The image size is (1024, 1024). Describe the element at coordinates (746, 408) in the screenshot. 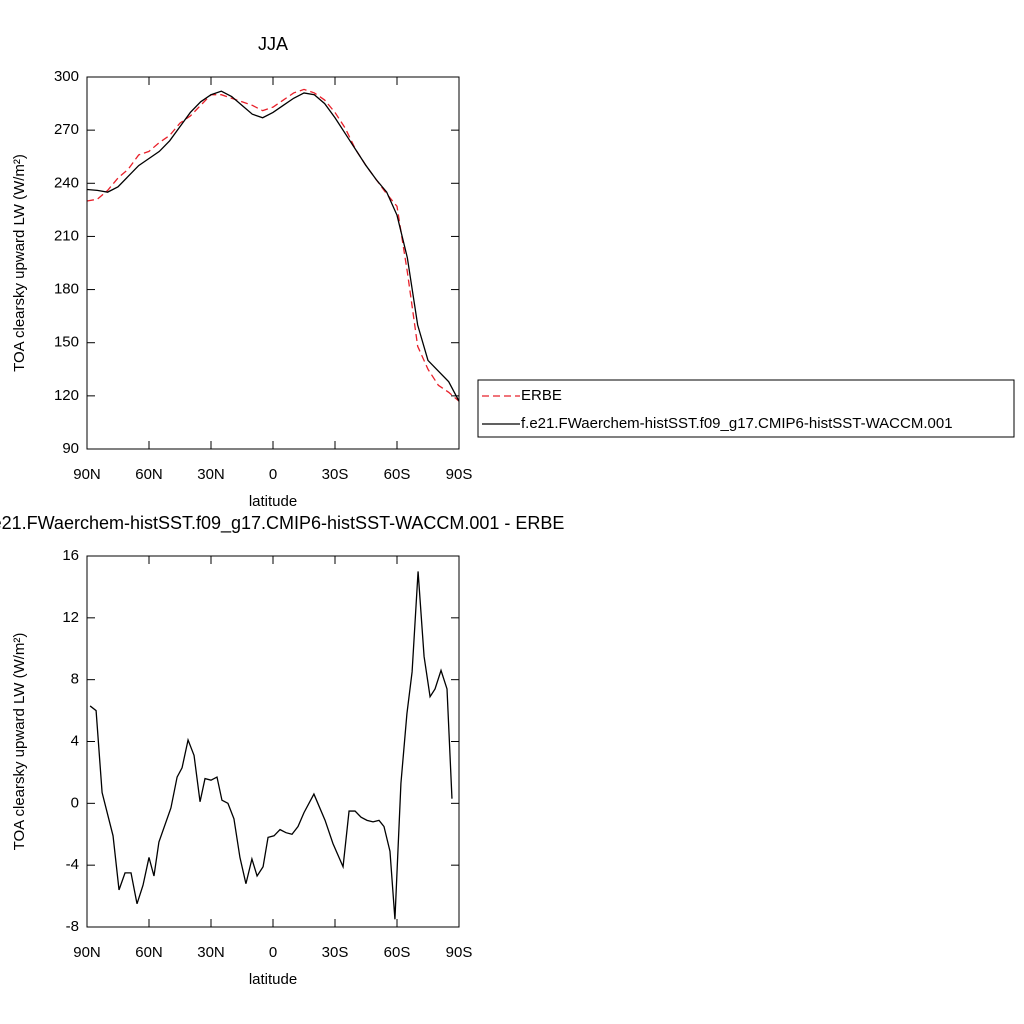

I see `legend-box` at that location.